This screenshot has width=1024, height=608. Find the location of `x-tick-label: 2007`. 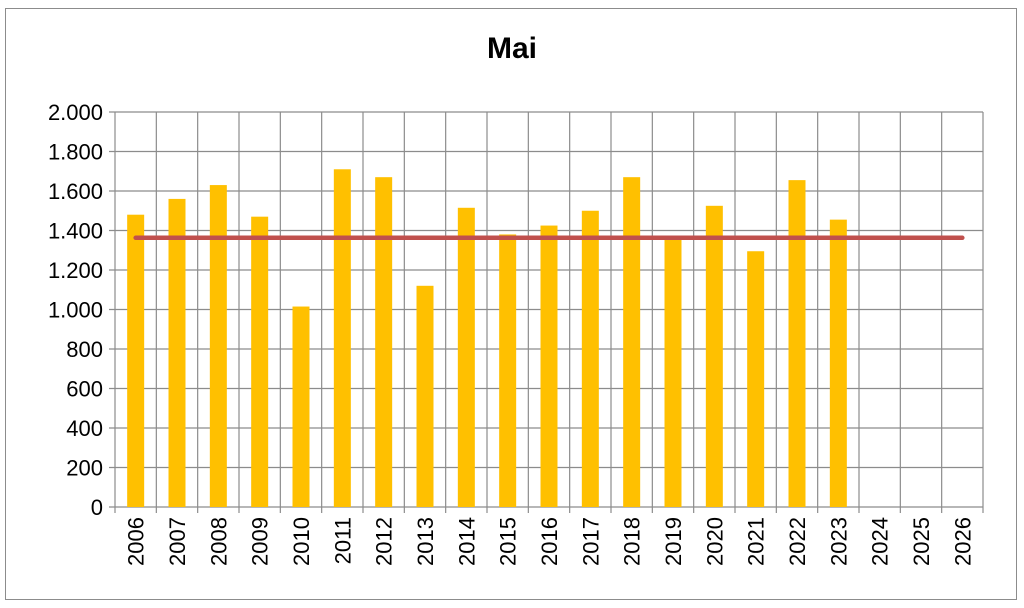

x-tick-label: 2007 is located at coordinates (177, 541).